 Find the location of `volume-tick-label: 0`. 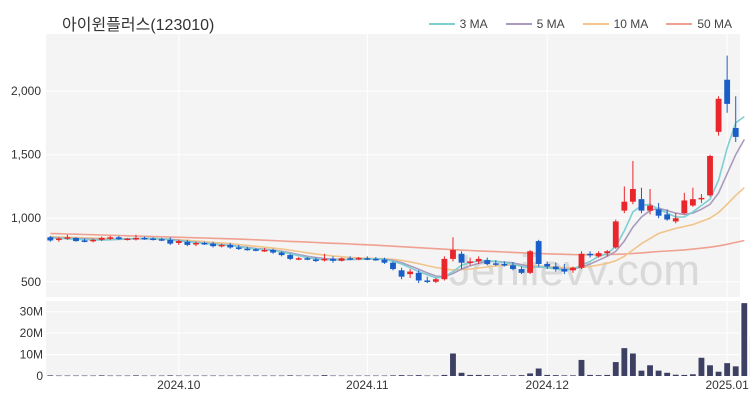

volume-tick-label: 0 is located at coordinates (39, 376).